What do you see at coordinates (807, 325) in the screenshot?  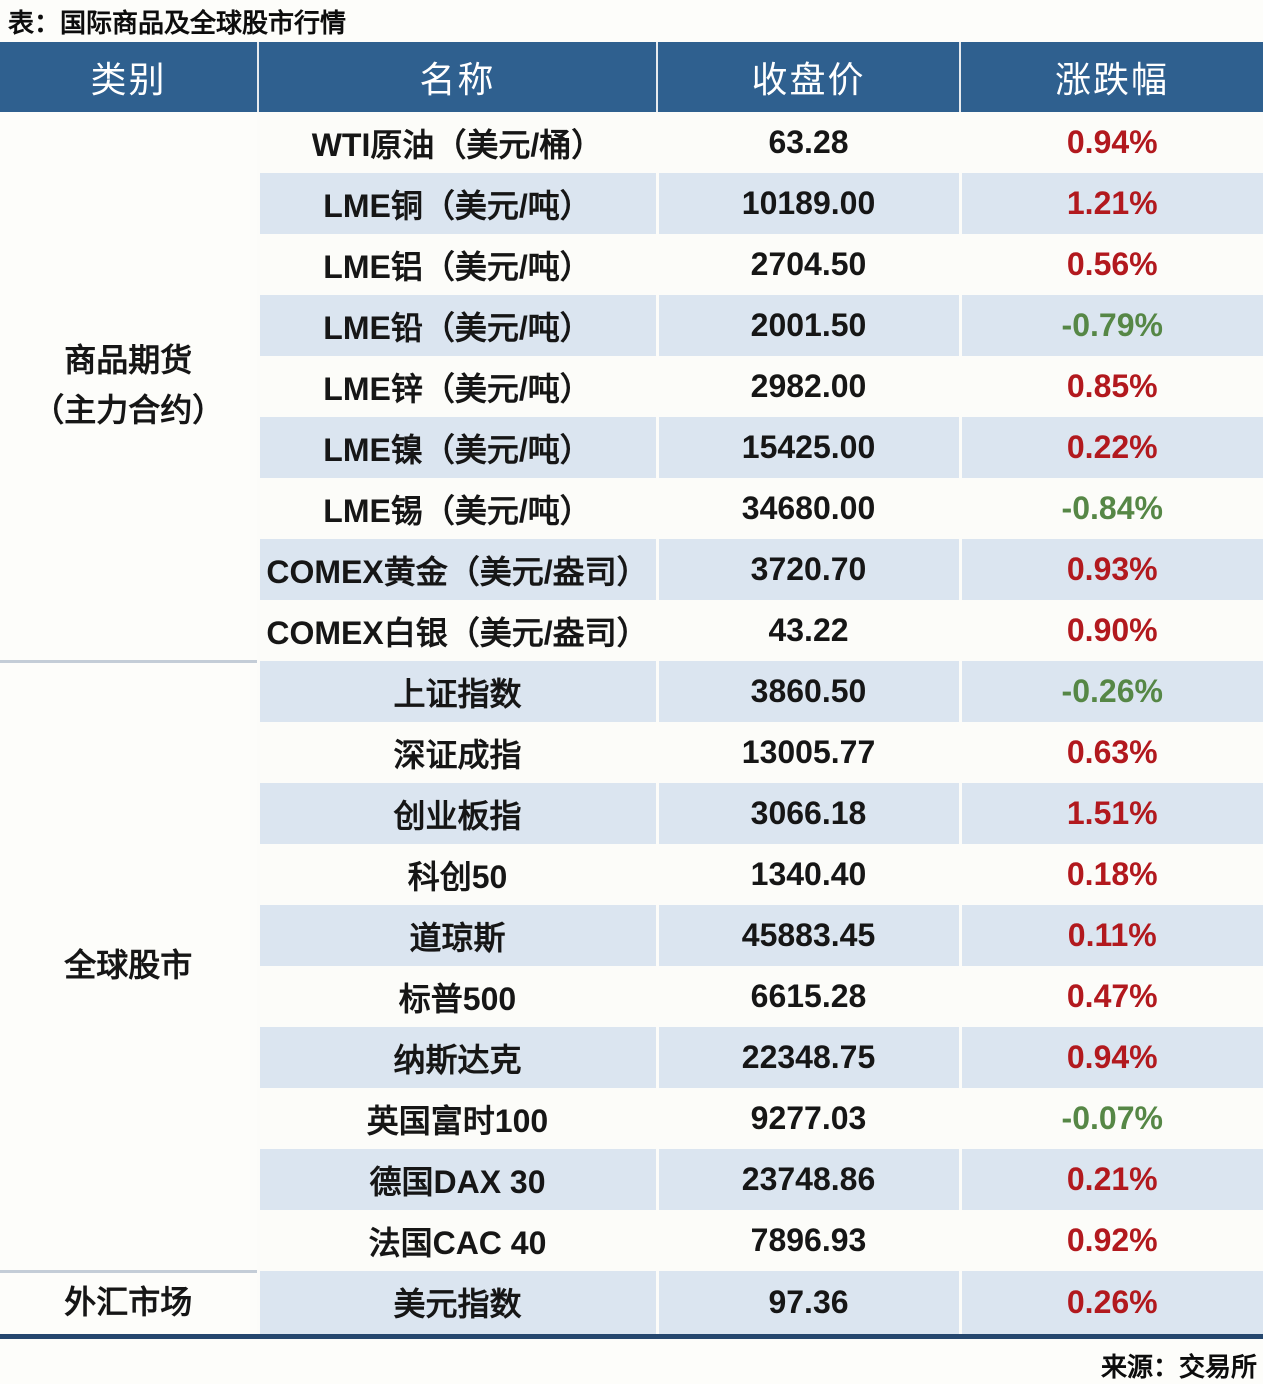 I see `close-price-cell: 2001.50` at bounding box center [807, 325].